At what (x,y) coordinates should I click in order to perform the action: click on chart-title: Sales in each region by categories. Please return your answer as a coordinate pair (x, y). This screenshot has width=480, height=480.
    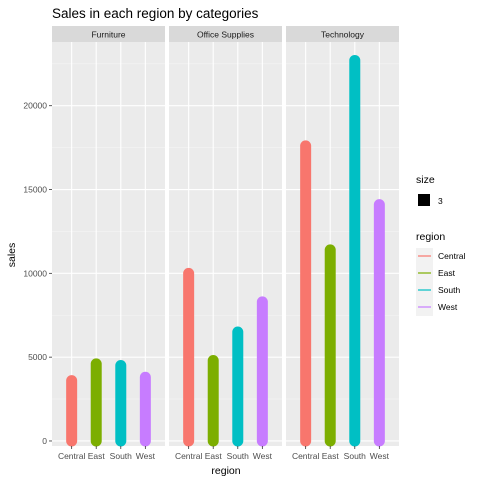
    Looking at the image, I should click on (155, 13).